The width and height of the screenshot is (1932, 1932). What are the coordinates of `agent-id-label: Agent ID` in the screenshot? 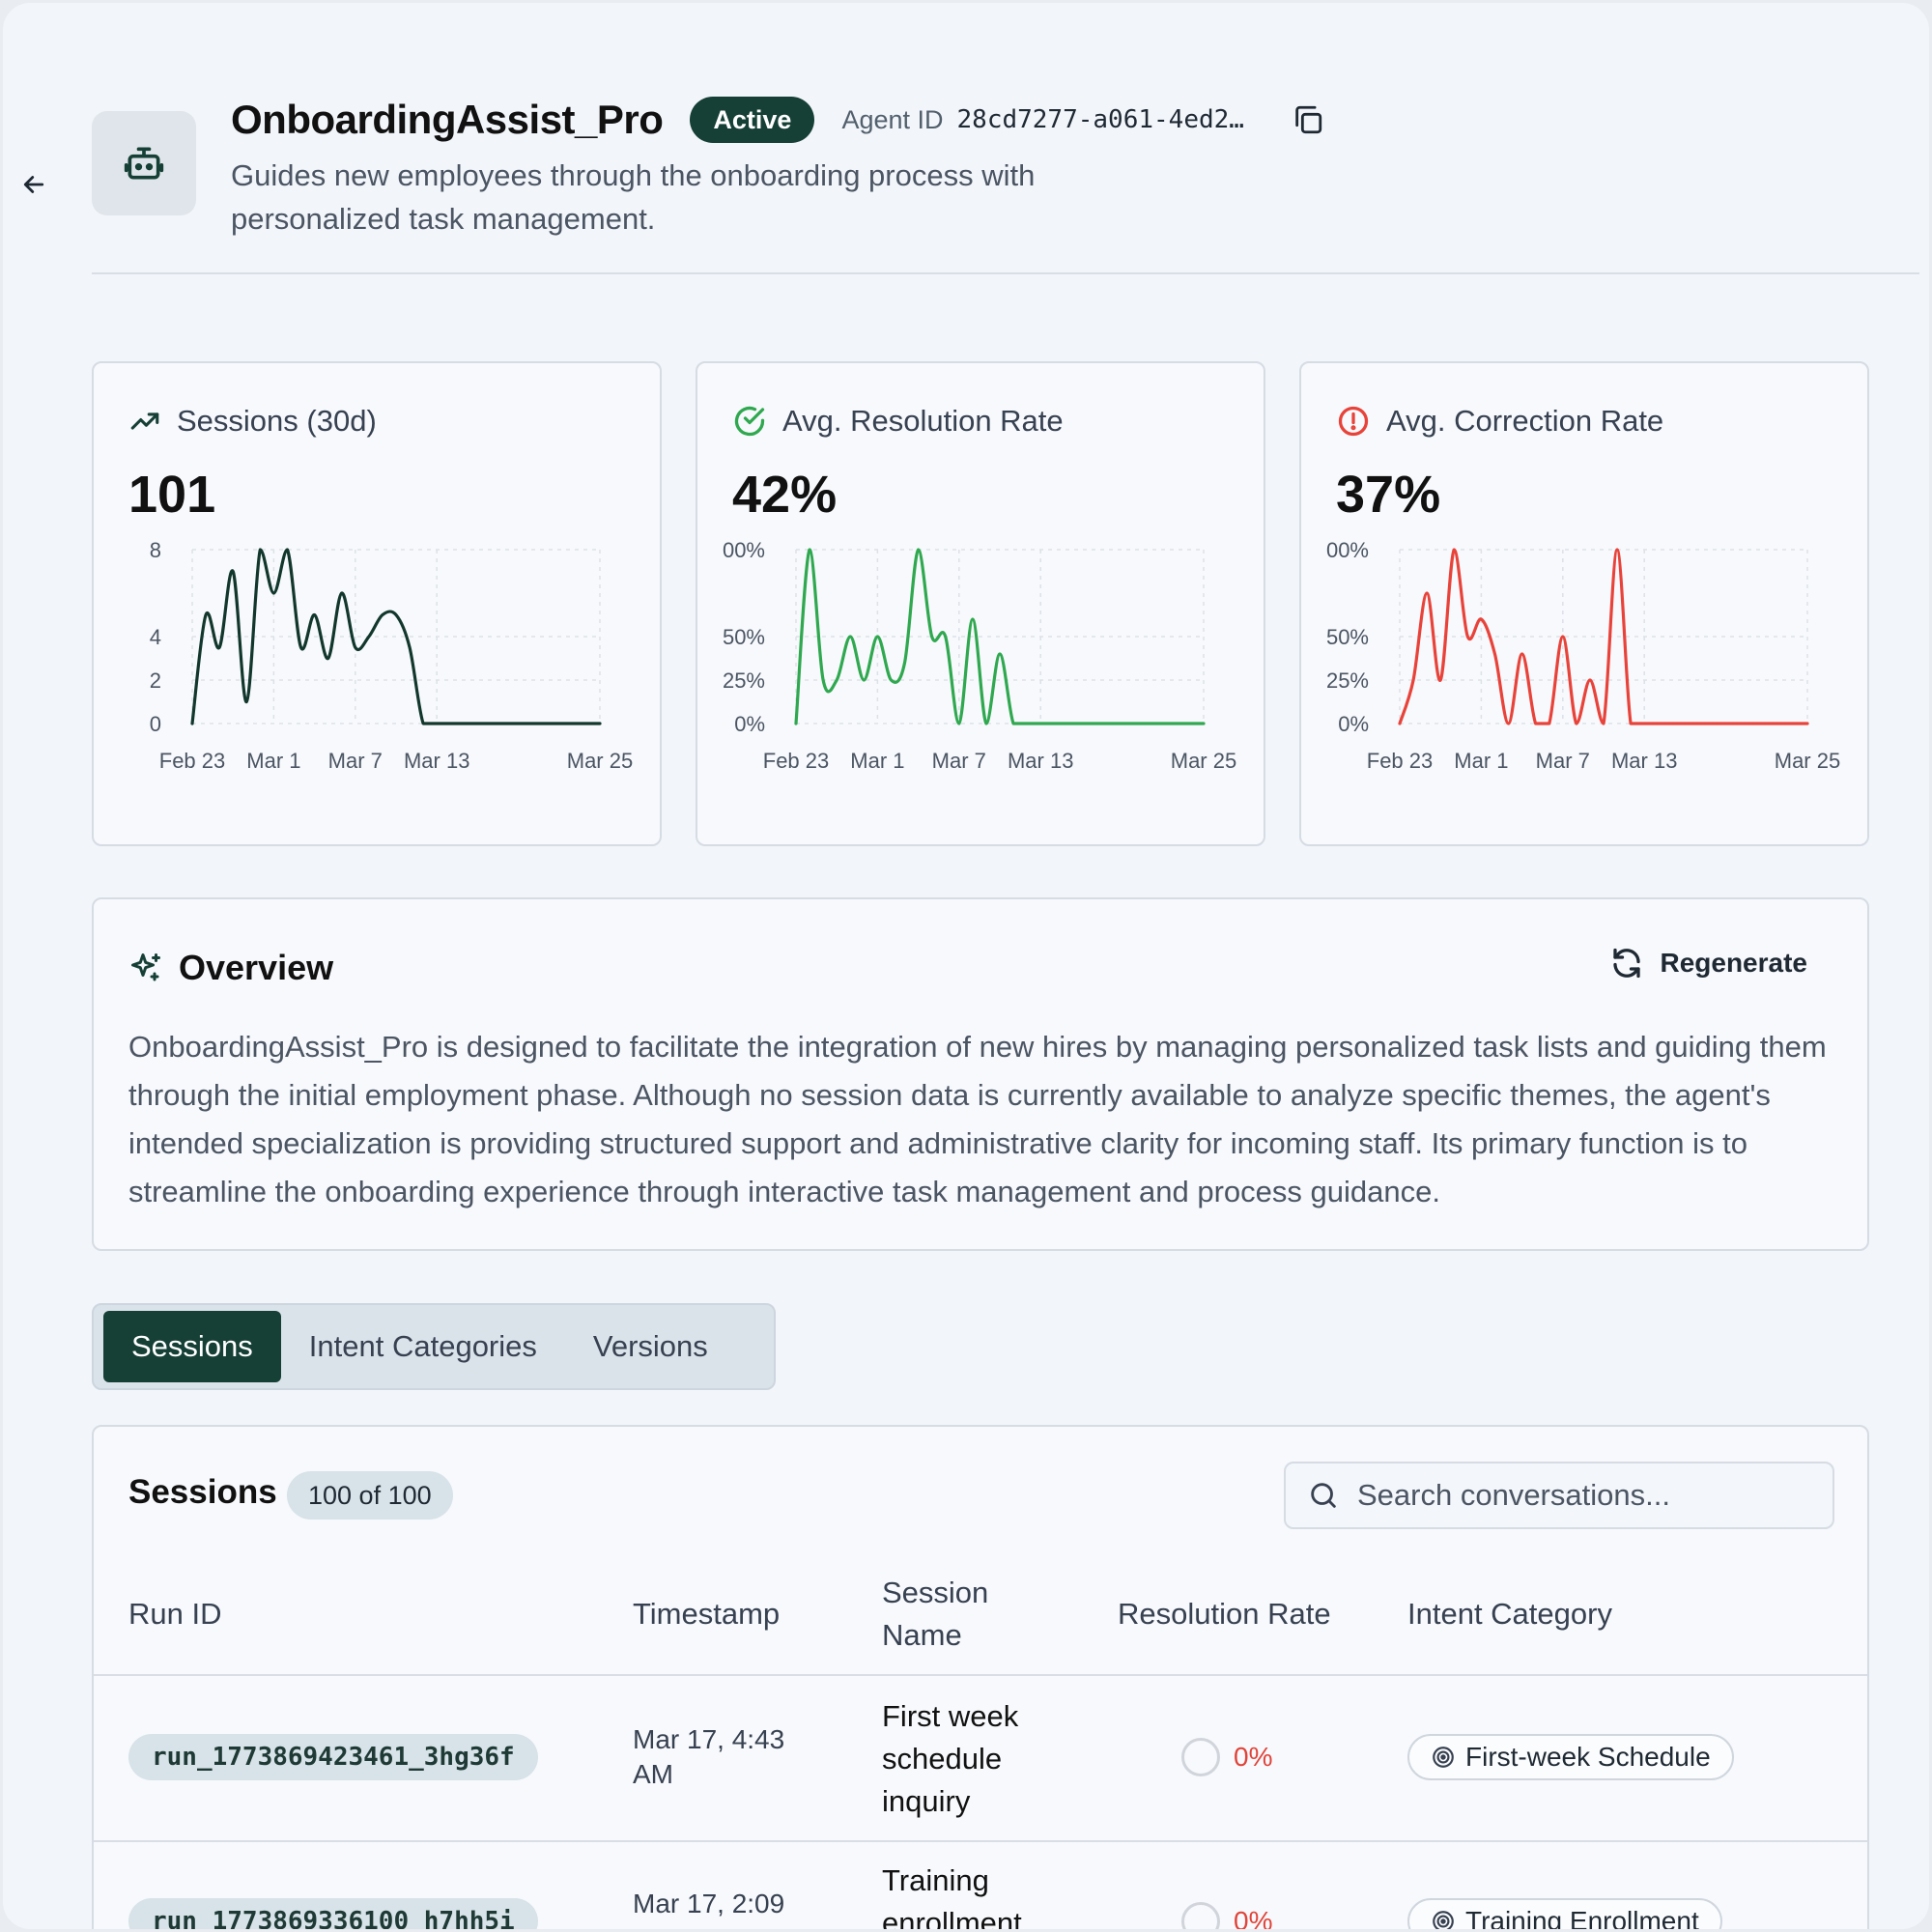 It's located at (892, 119).